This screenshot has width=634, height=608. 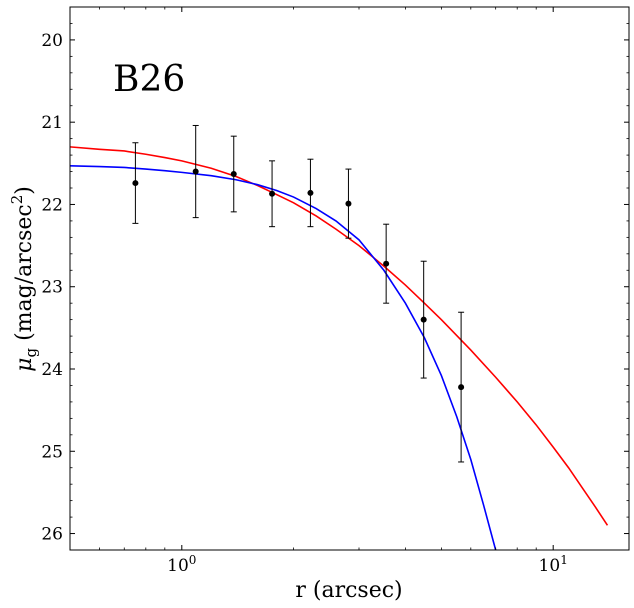 What do you see at coordinates (52, 123) in the screenshot?
I see `y-tick-label: 21` at bounding box center [52, 123].